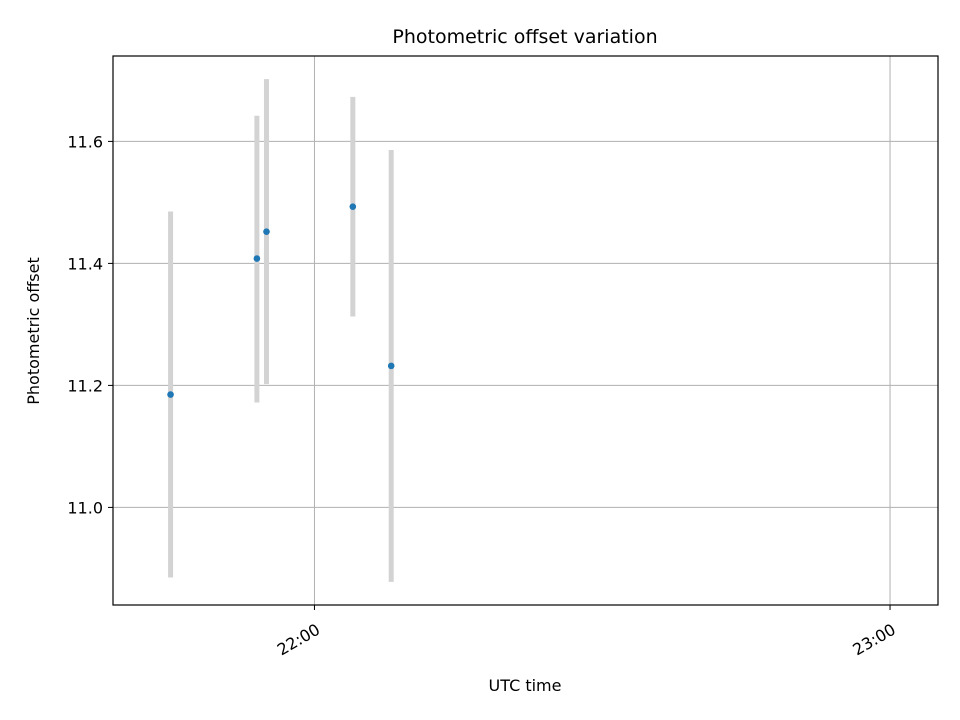  What do you see at coordinates (524, 37) in the screenshot?
I see `chart-title: Photometric offset variation` at bounding box center [524, 37].